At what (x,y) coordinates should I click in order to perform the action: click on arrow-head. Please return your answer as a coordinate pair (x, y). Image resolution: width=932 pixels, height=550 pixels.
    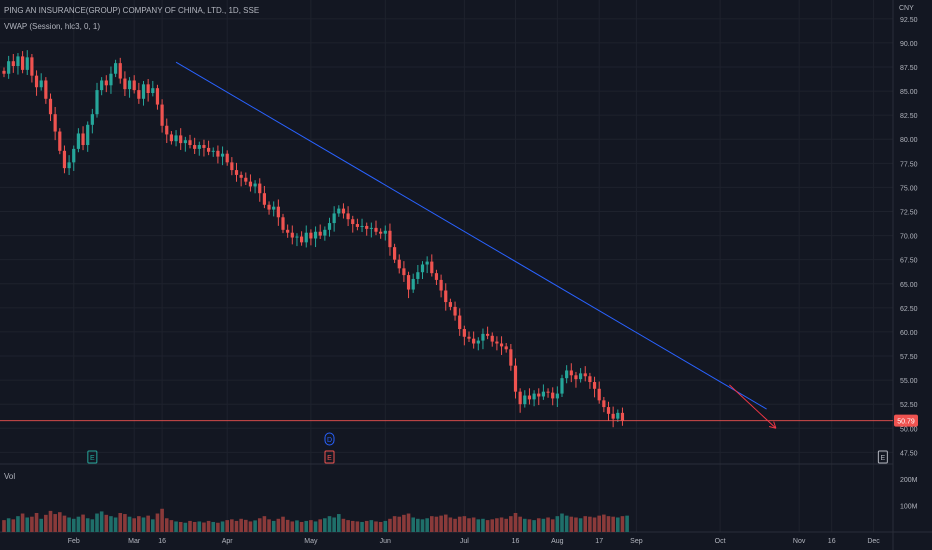
    Looking at the image, I should click on (775, 425).